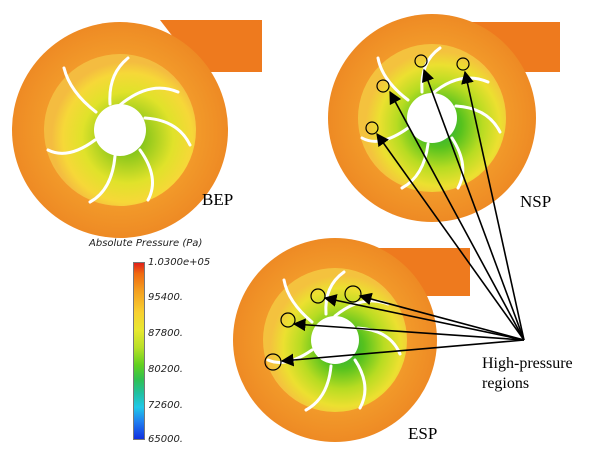 Image resolution: width=604 pixels, height=452 pixels. What do you see at coordinates (506, 383) in the screenshot?
I see `annotation-line-2: regions` at bounding box center [506, 383].